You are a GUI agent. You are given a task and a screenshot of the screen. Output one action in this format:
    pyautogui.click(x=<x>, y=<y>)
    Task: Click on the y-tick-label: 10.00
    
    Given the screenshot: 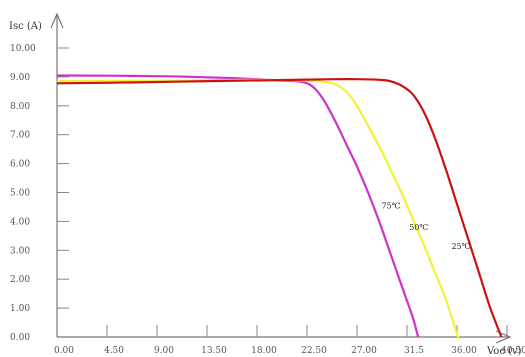 What is the action you would take?
    pyautogui.click(x=23, y=49)
    